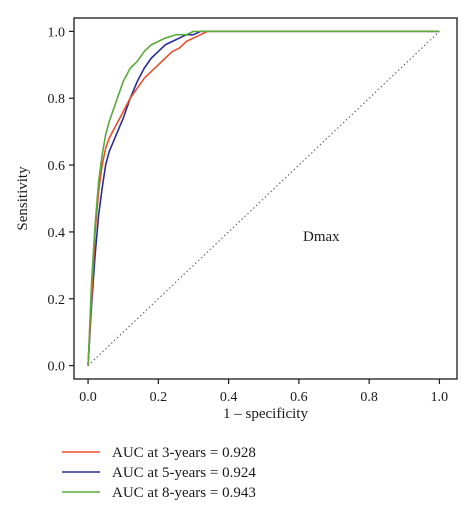 The width and height of the screenshot is (474, 523). Describe the element at coordinates (57, 166) in the screenshot. I see `y-tick-label: 0.6` at that location.